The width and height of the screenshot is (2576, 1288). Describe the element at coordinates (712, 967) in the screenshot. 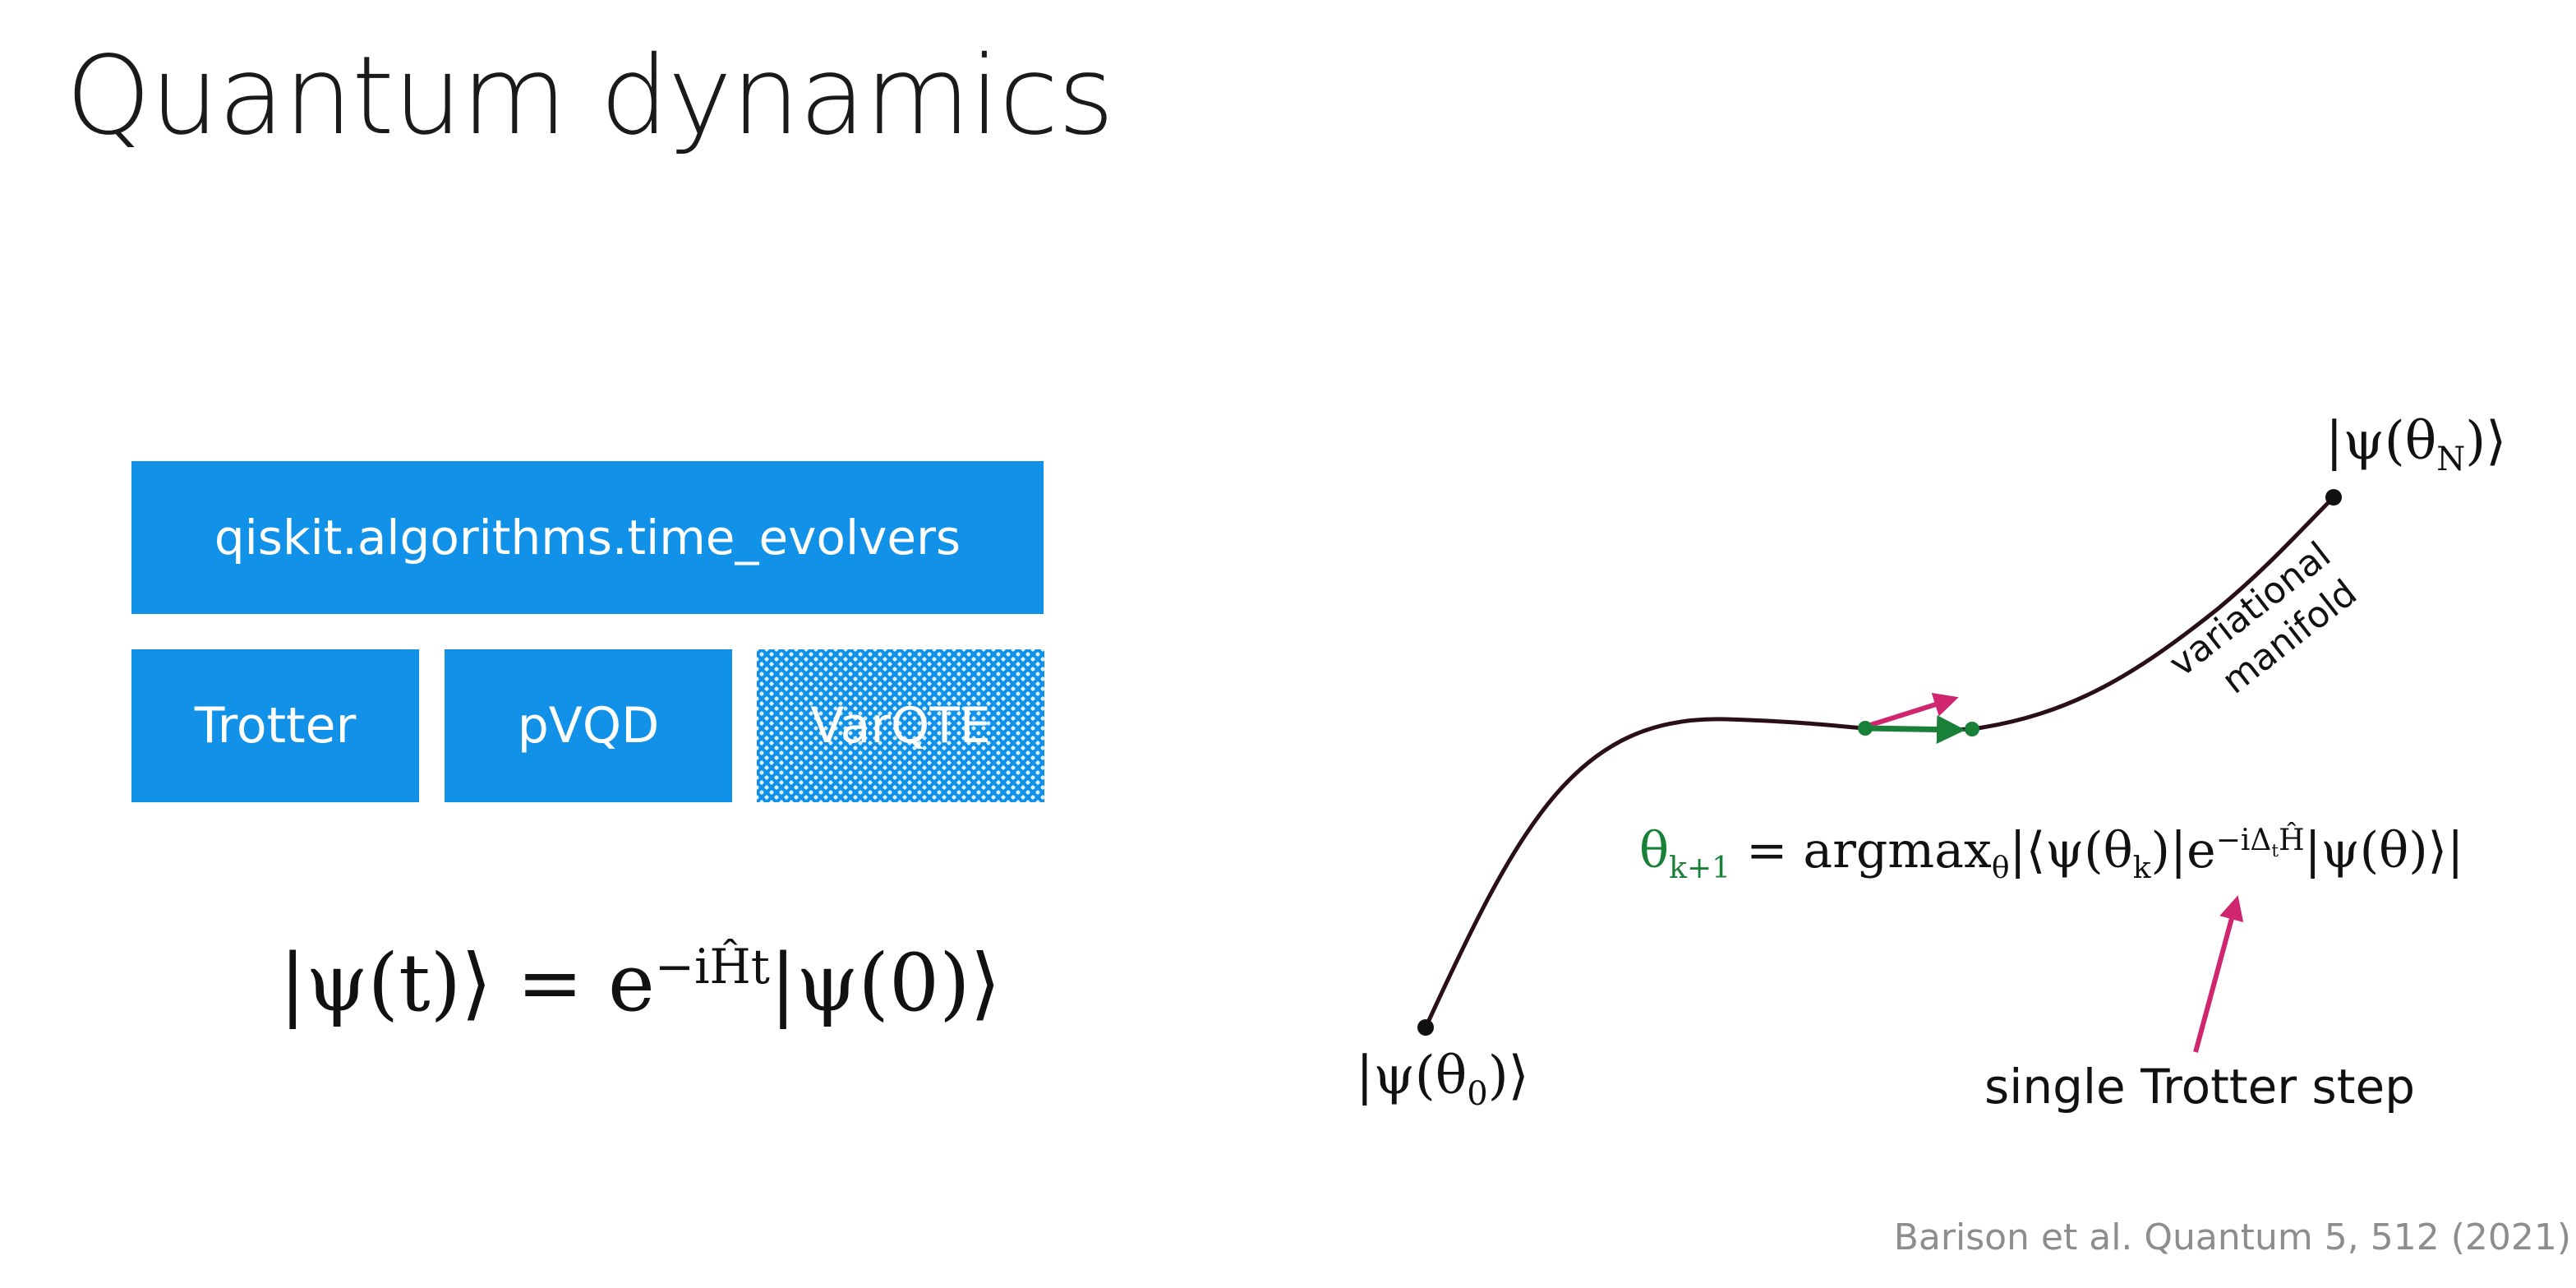

I see `schrodinger-exponent: −iĤt` at that location.